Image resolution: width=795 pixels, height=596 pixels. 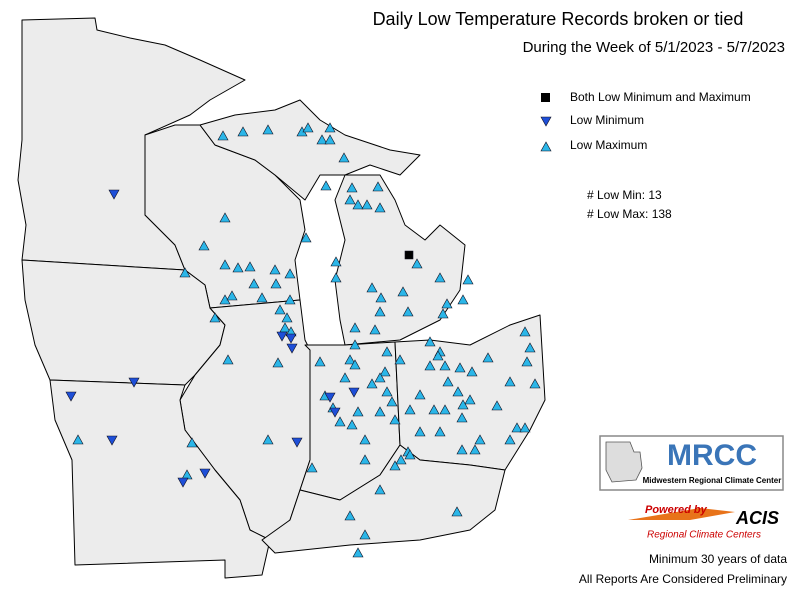 I want to click on both-marker, so click(x=409, y=255).